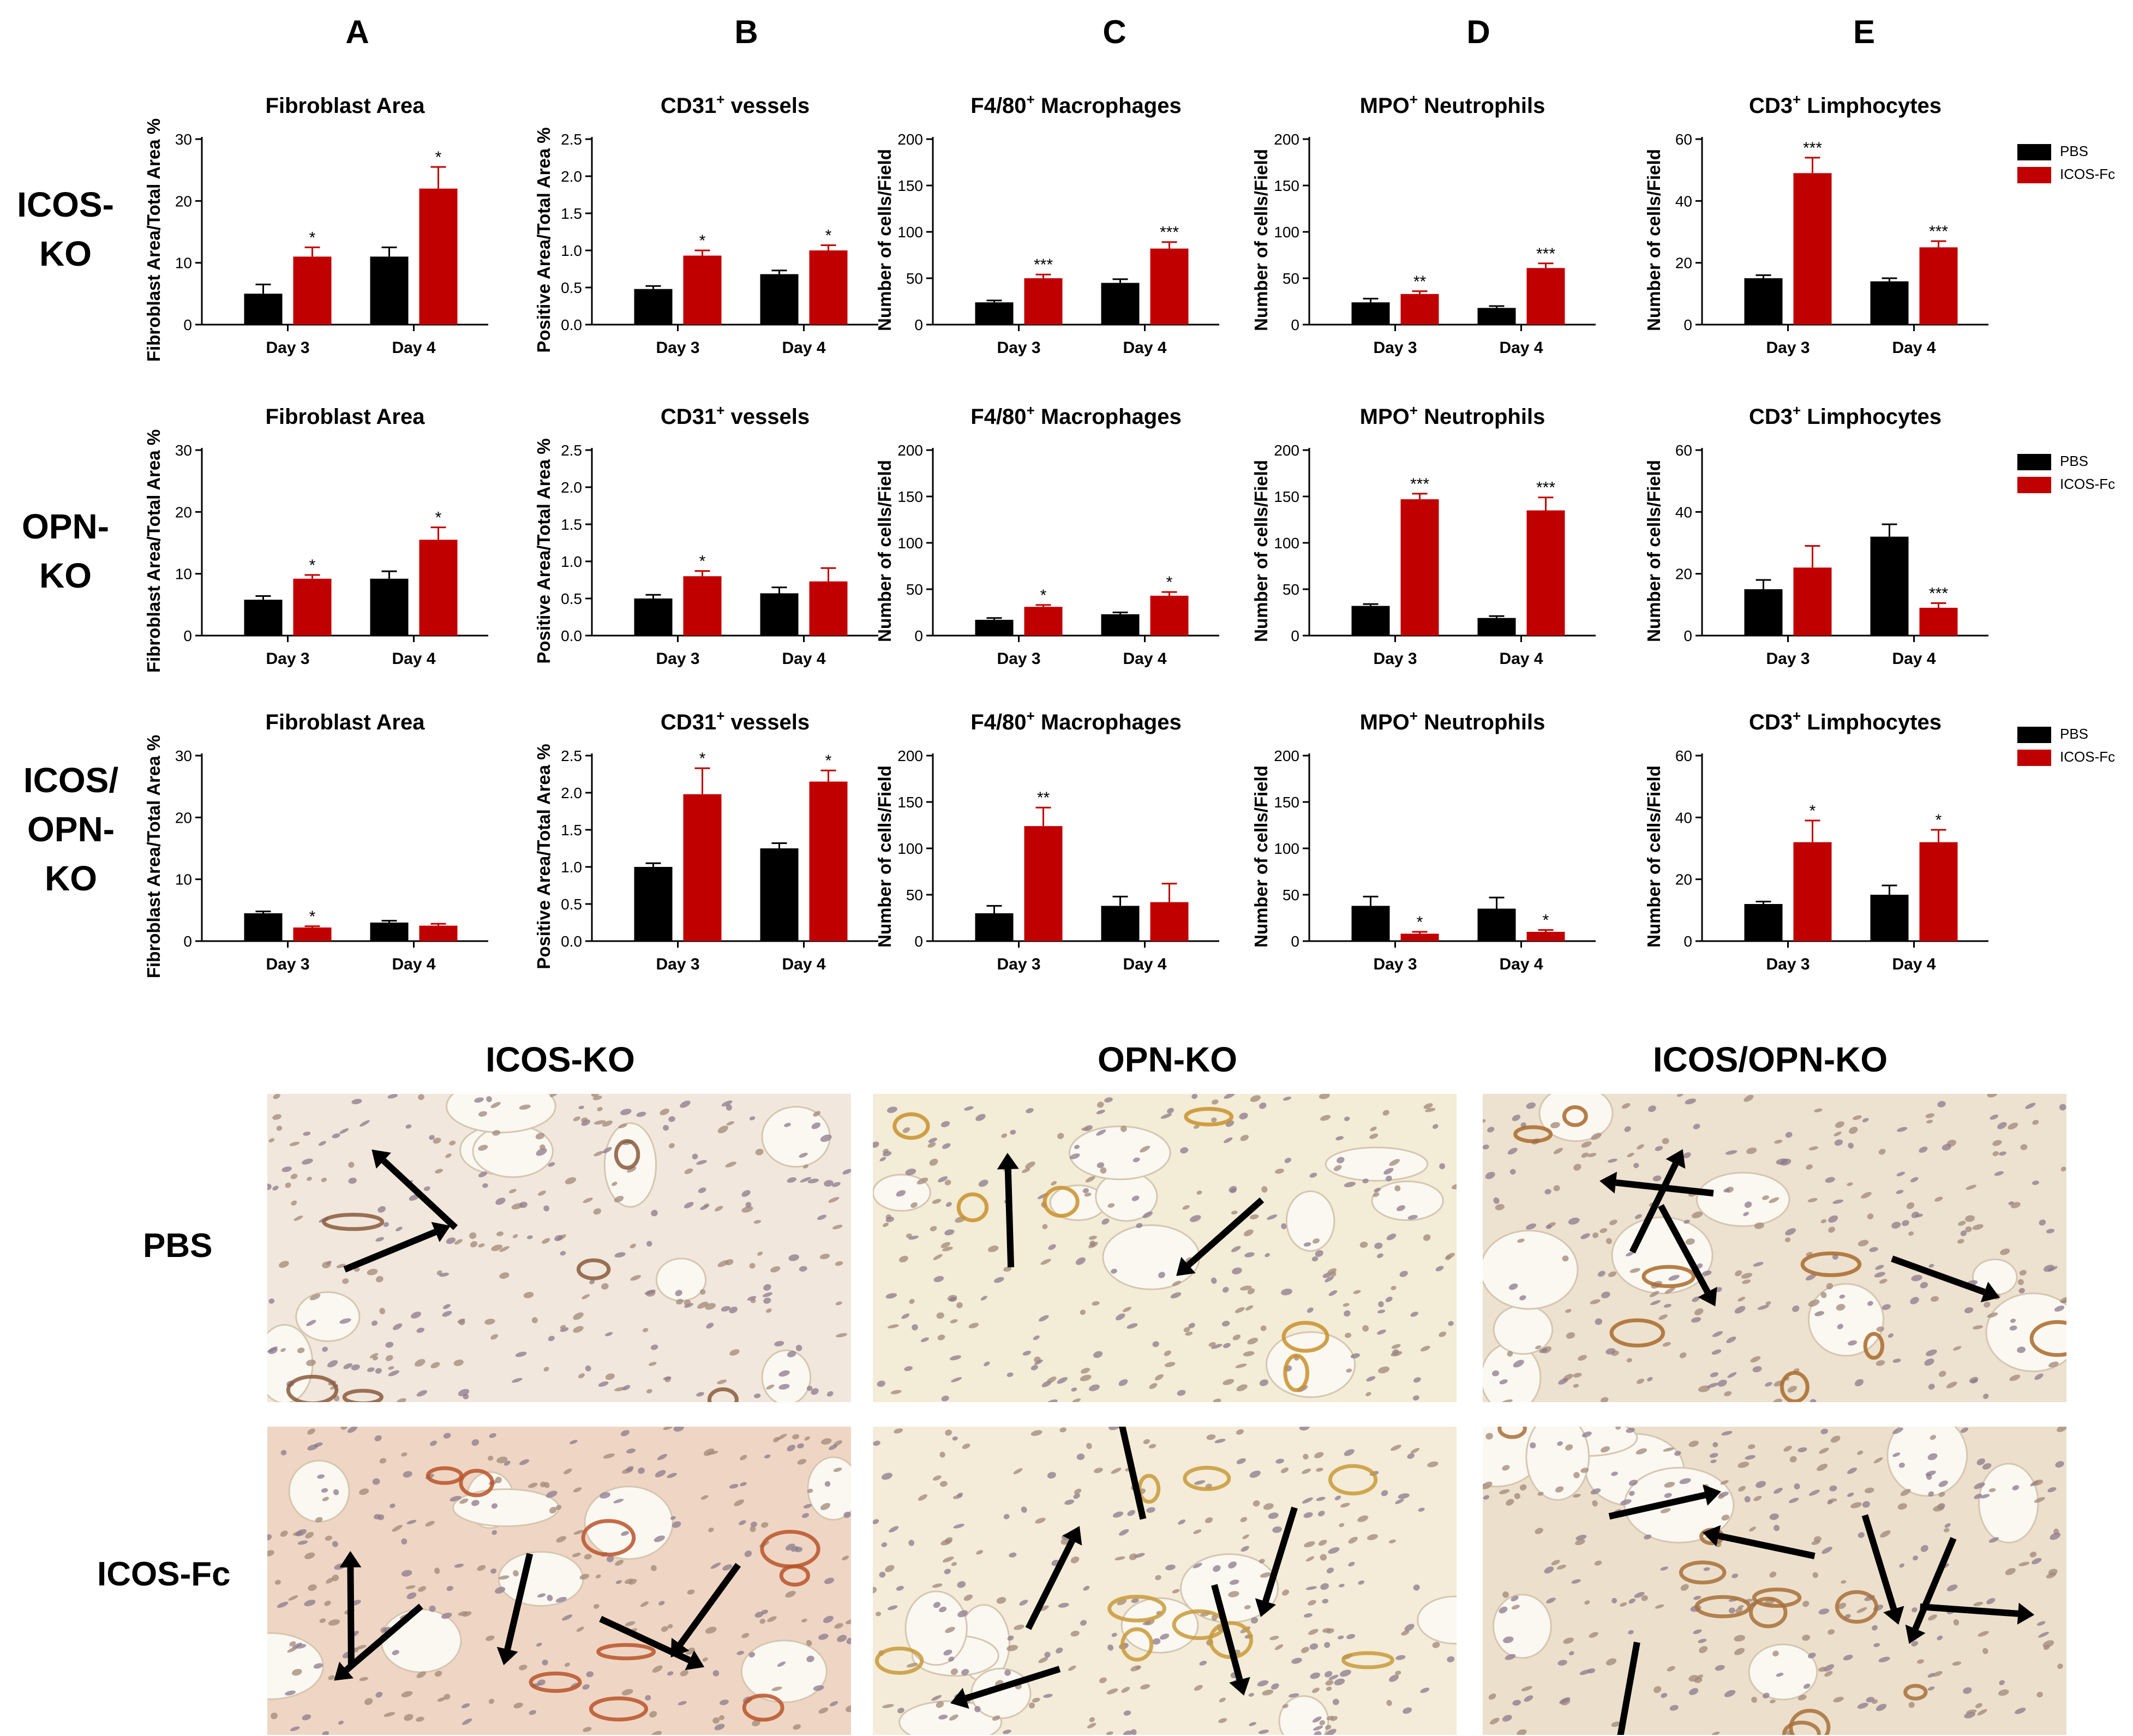 This screenshot has width=2133, height=1736. I want to click on significance-label: ***, so click(1043, 265).